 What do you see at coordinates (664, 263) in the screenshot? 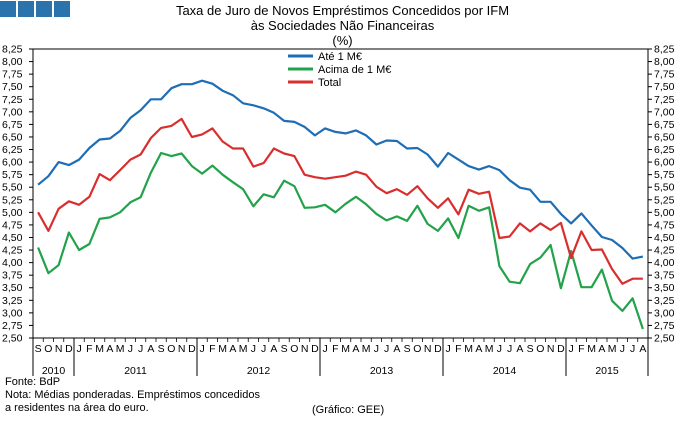
I see `y-tick-label-right: 4,00` at bounding box center [664, 263].